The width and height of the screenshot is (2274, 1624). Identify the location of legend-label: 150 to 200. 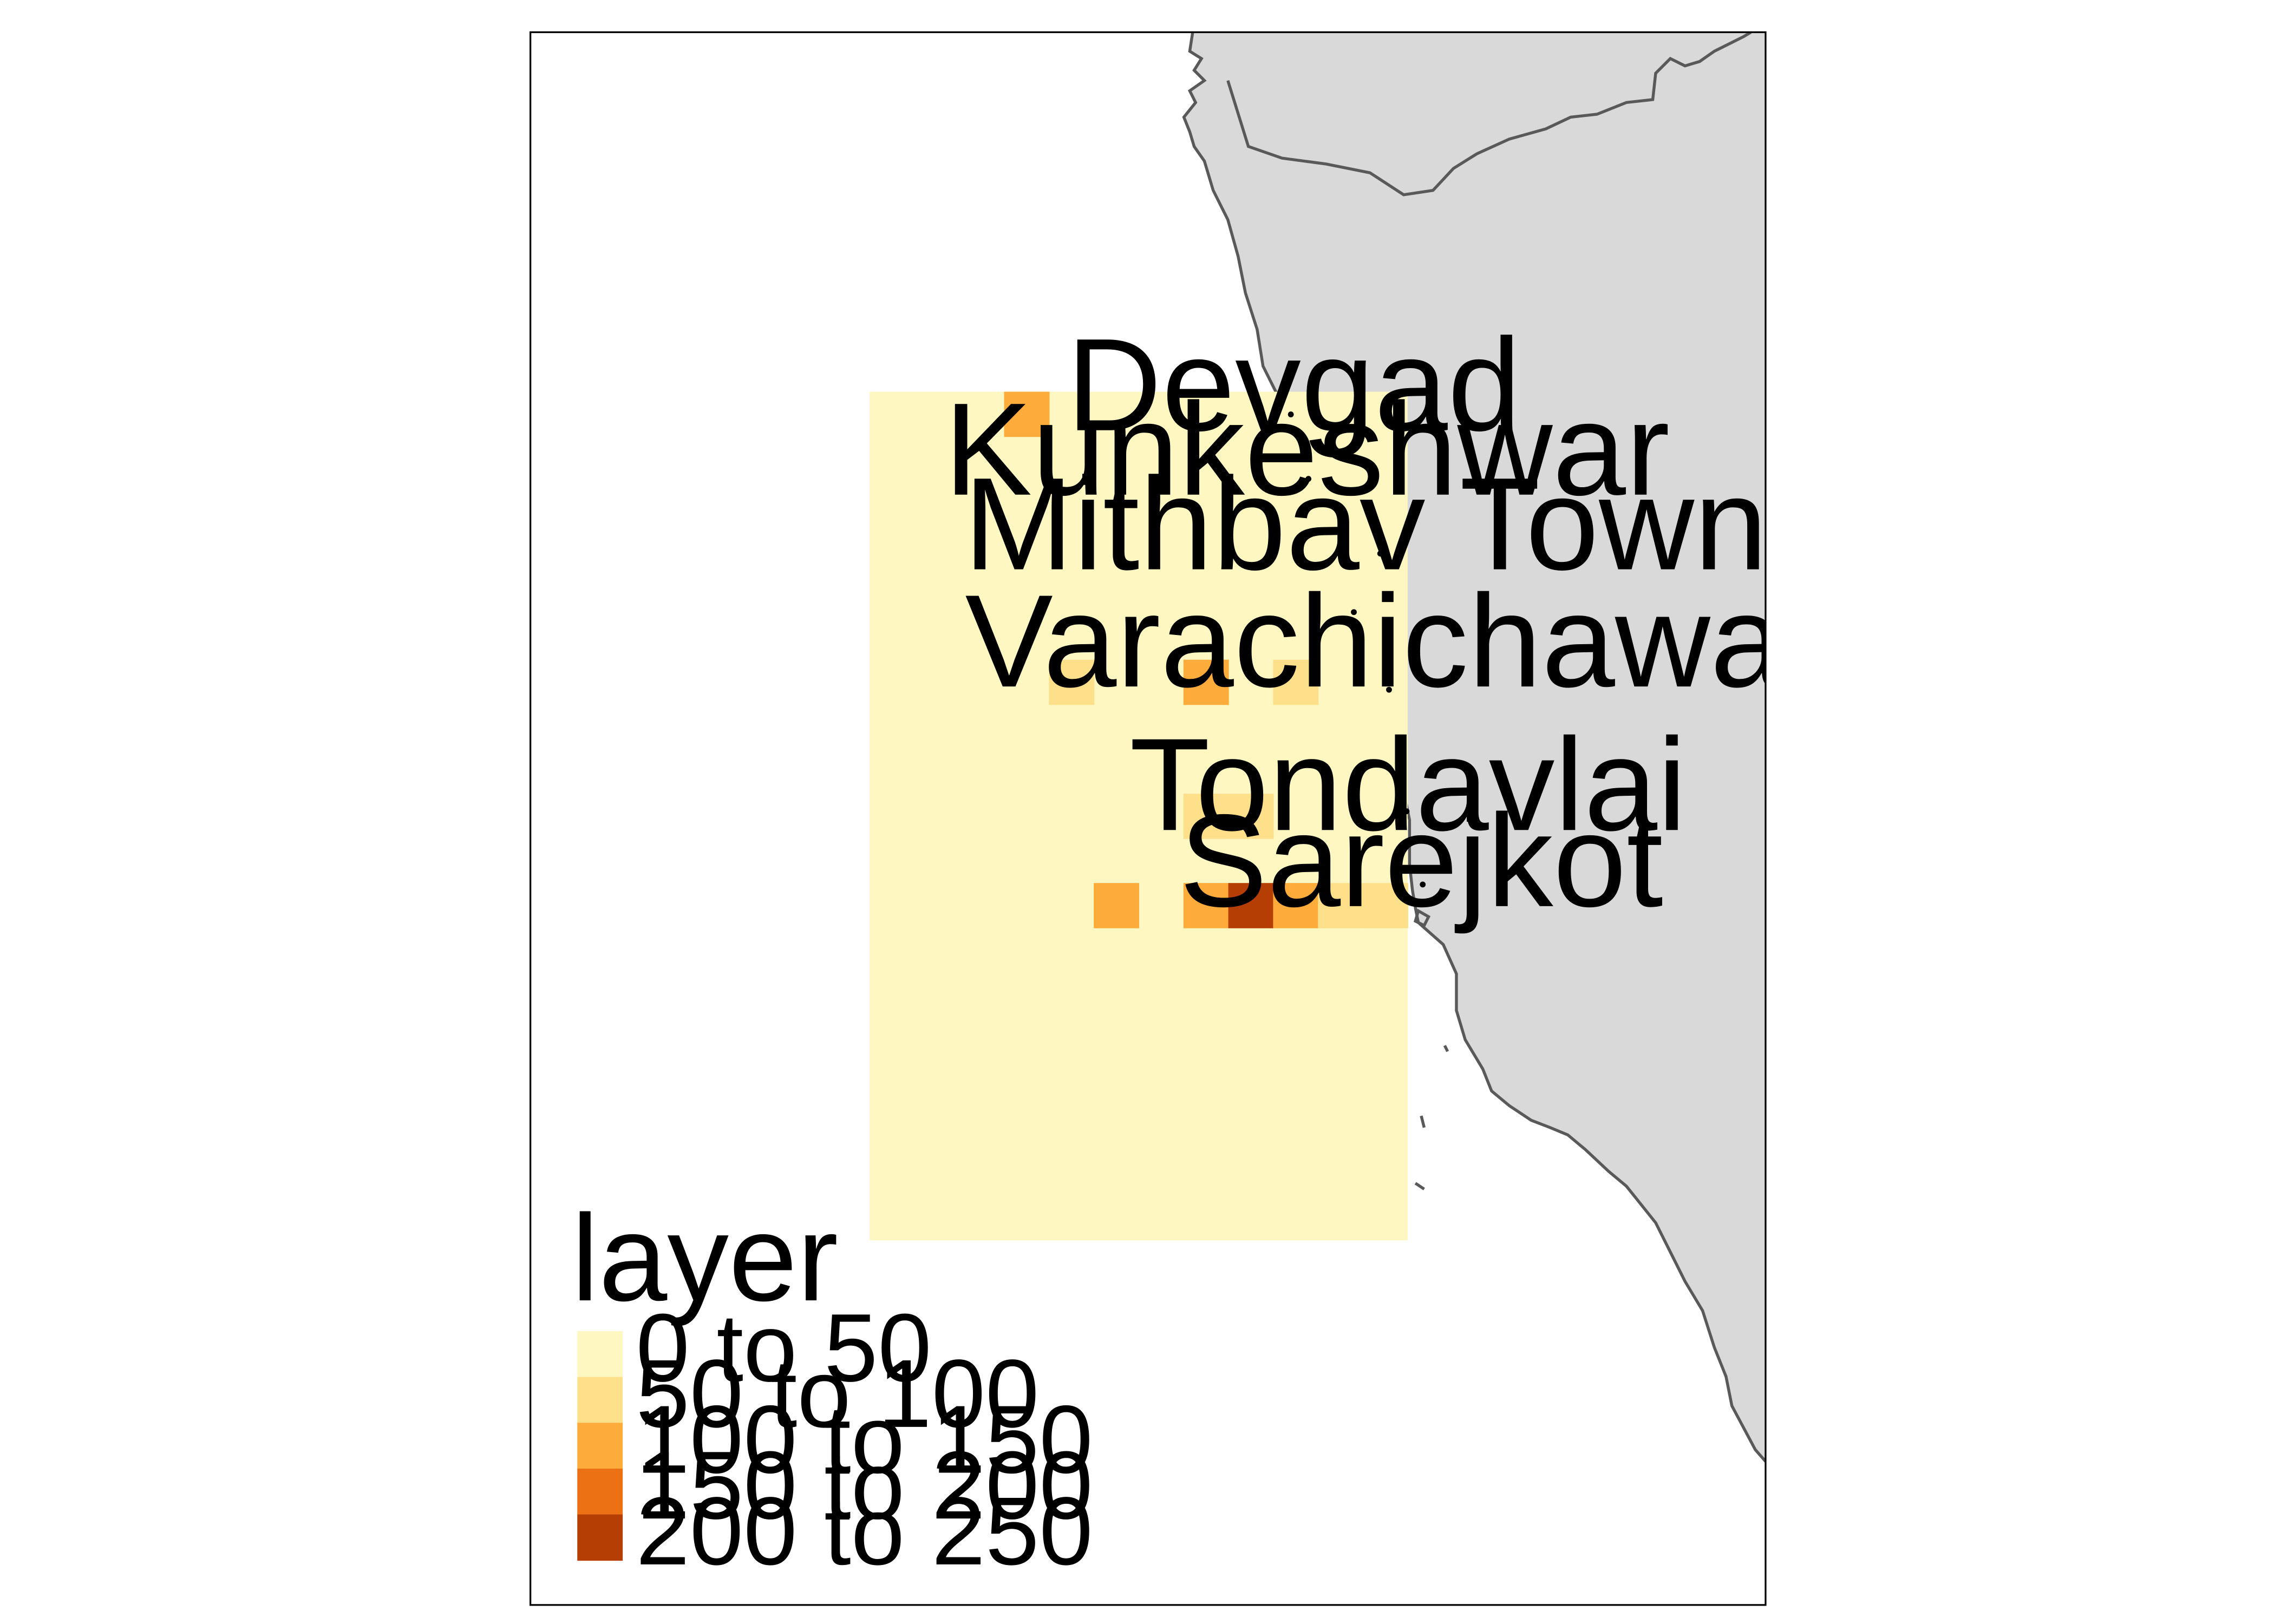
(865, 1485).